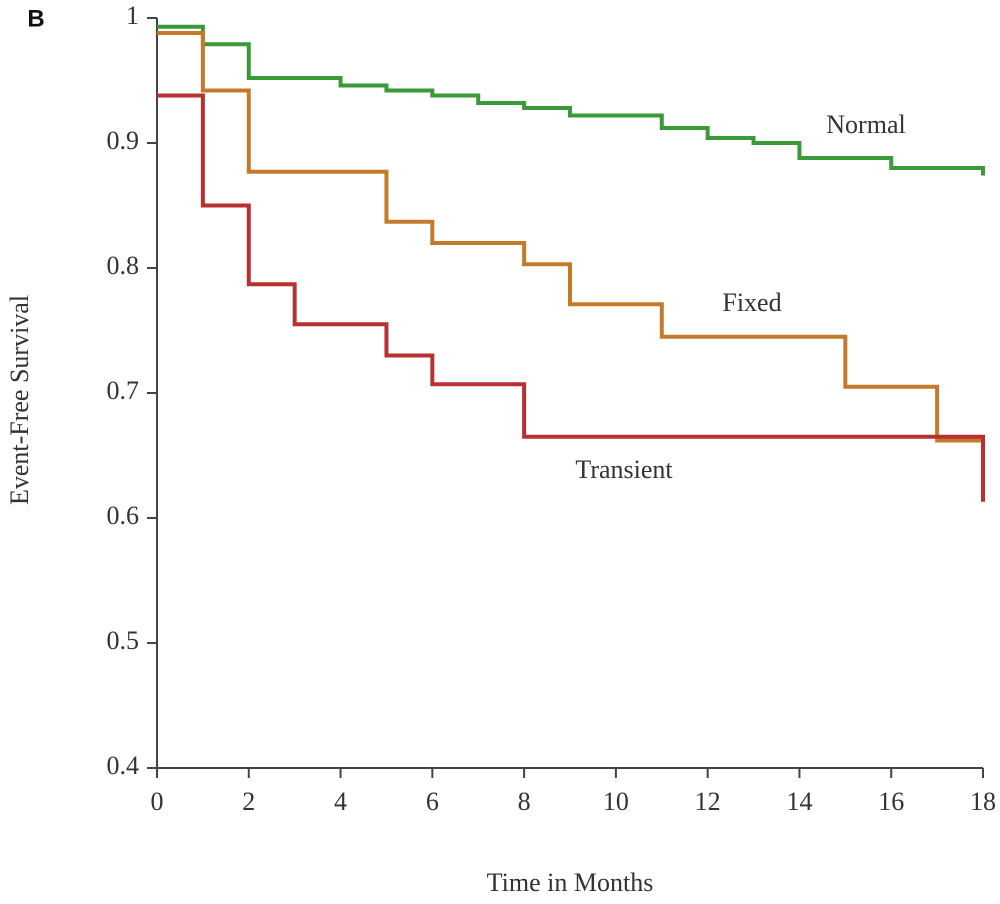  Describe the element at coordinates (123, 265) in the screenshot. I see `y-tick-label: 0.8` at that location.